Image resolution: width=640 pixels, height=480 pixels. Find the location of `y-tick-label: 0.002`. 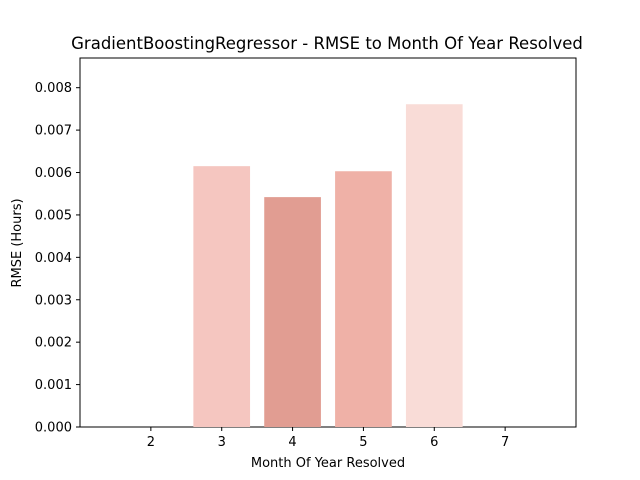

y-tick-label: 0.002 is located at coordinates (53, 343).